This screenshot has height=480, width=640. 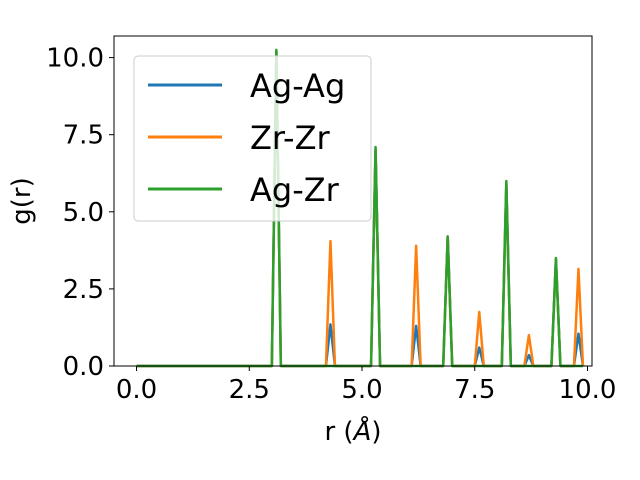 I want to click on y-tick-label: 7.5, so click(x=83, y=136).